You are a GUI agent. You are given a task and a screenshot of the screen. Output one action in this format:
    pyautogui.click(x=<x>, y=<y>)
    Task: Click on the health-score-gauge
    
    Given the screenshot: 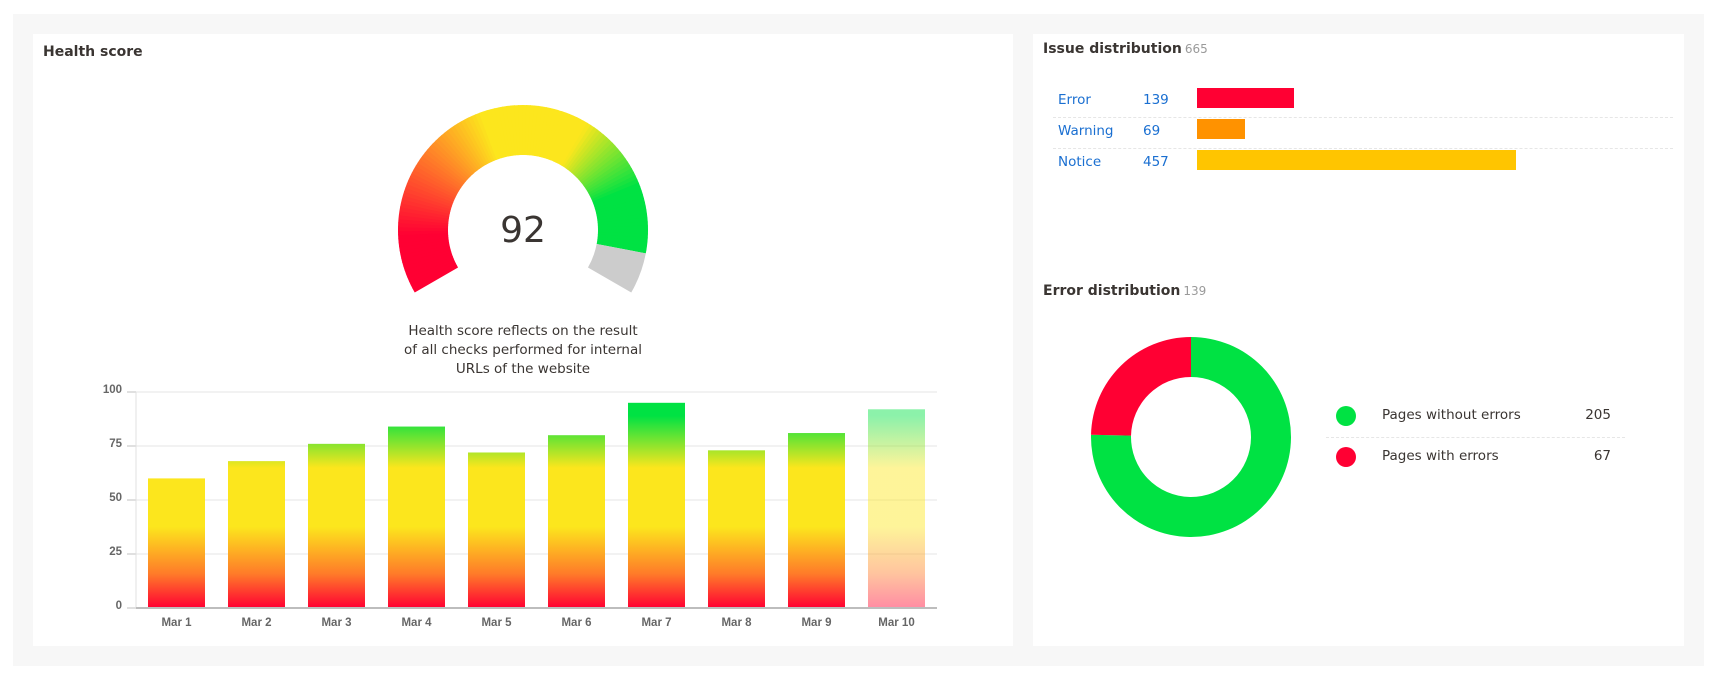 What is the action you would take?
    pyautogui.click(x=523, y=199)
    